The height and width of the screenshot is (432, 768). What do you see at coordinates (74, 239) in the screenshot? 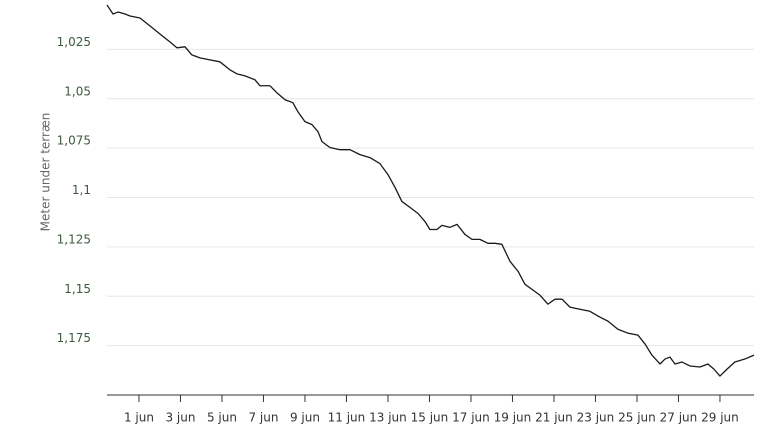
I see `y-tick-label: 1,125` at bounding box center [74, 239].